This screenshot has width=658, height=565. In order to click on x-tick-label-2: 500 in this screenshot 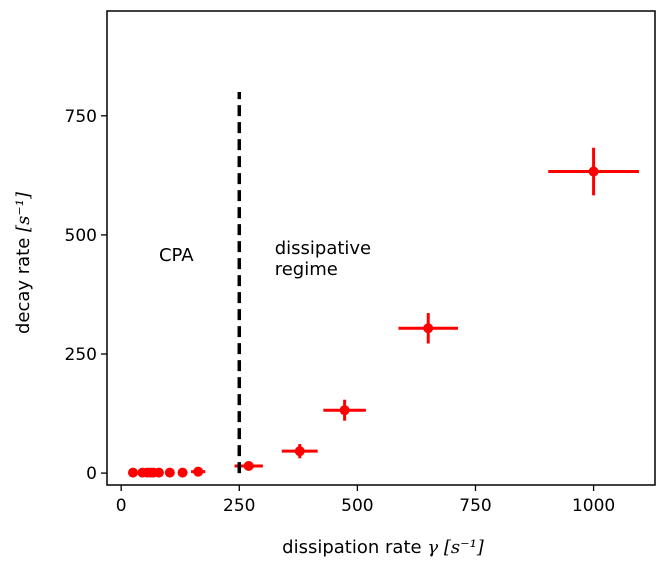, I will do `click(357, 506)`.